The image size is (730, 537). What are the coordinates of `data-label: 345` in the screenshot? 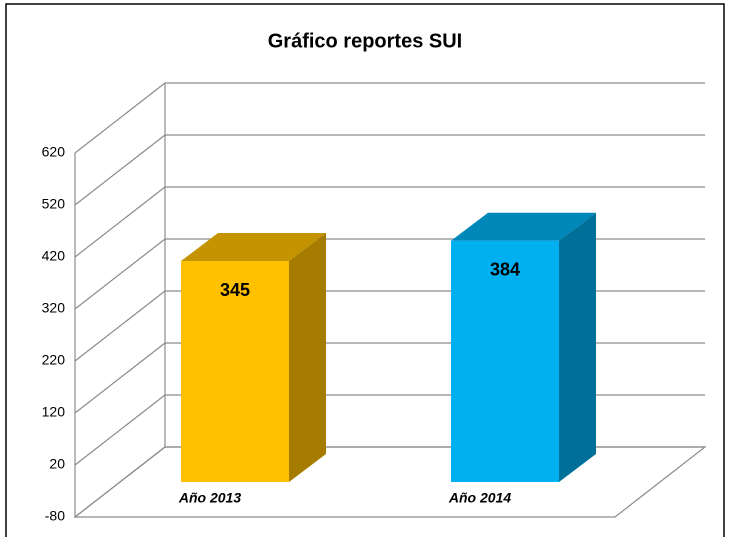 It's located at (235, 290).